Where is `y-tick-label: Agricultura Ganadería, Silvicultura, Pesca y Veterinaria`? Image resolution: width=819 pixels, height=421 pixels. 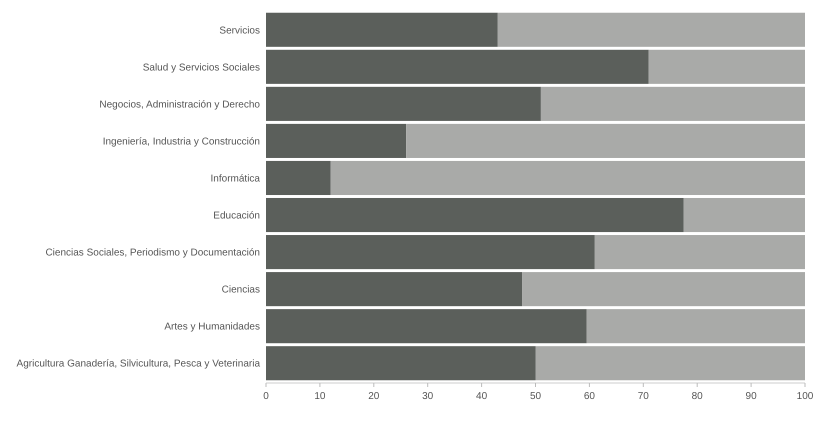
y-tick-label: Agricultura Ganadería, Silvicultura, Pesca y Veterinaria is located at coordinates (138, 364).